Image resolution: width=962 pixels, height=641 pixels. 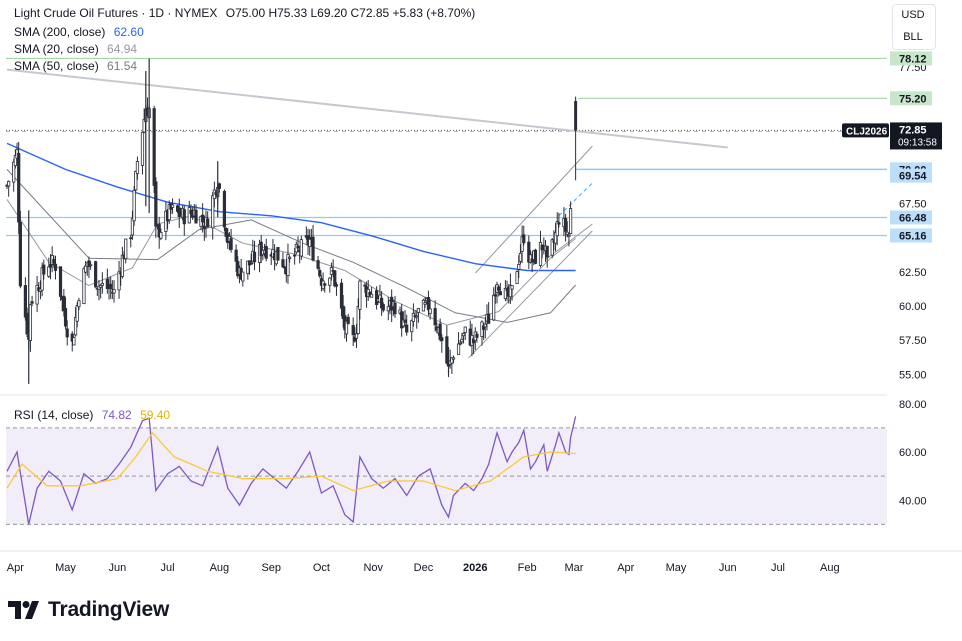 I want to click on symbol-tag-box, so click(x=865, y=130).